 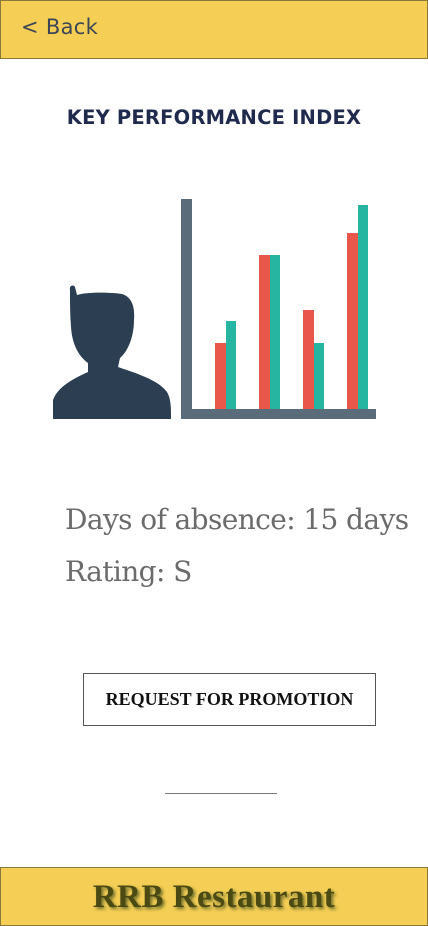 I want to click on back-button: < Back, so click(x=60, y=27).